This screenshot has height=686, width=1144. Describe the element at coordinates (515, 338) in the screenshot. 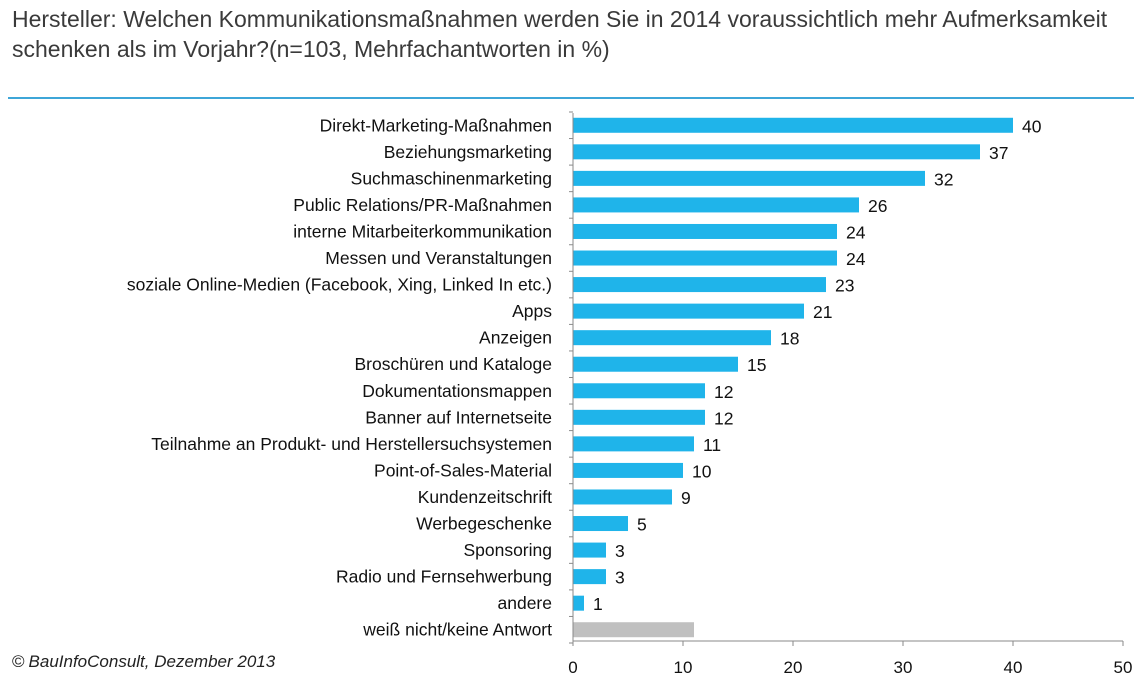

I see `category-label: Anzeigen` at that location.